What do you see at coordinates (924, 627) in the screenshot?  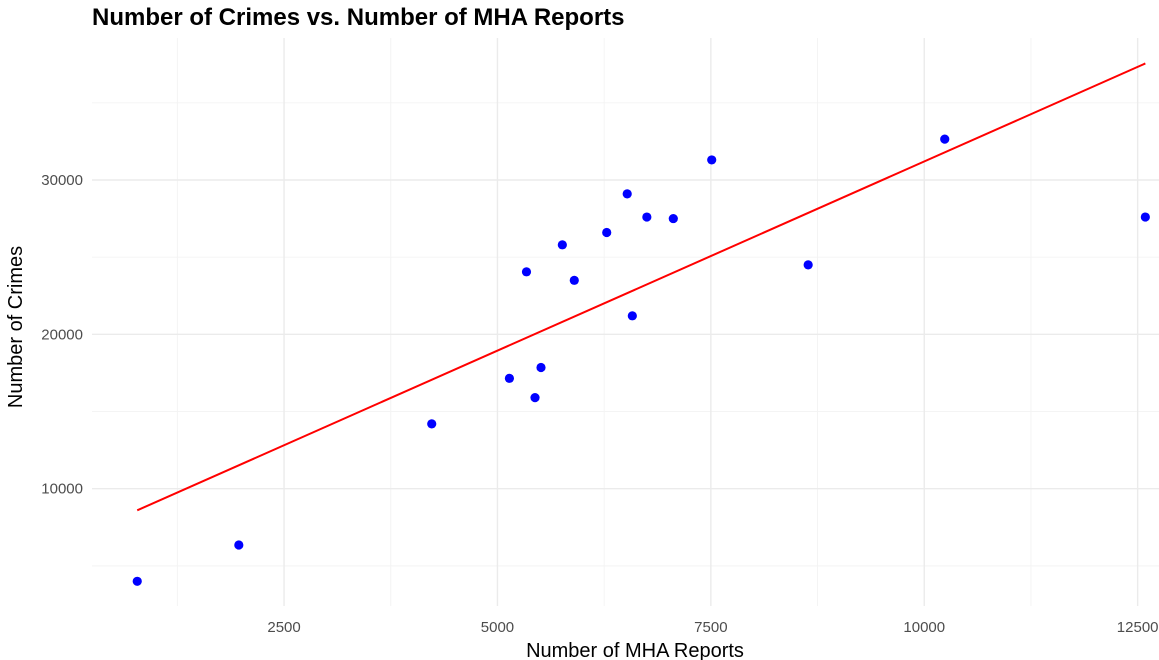 I see `x-tick-label: 10000` at bounding box center [924, 627].